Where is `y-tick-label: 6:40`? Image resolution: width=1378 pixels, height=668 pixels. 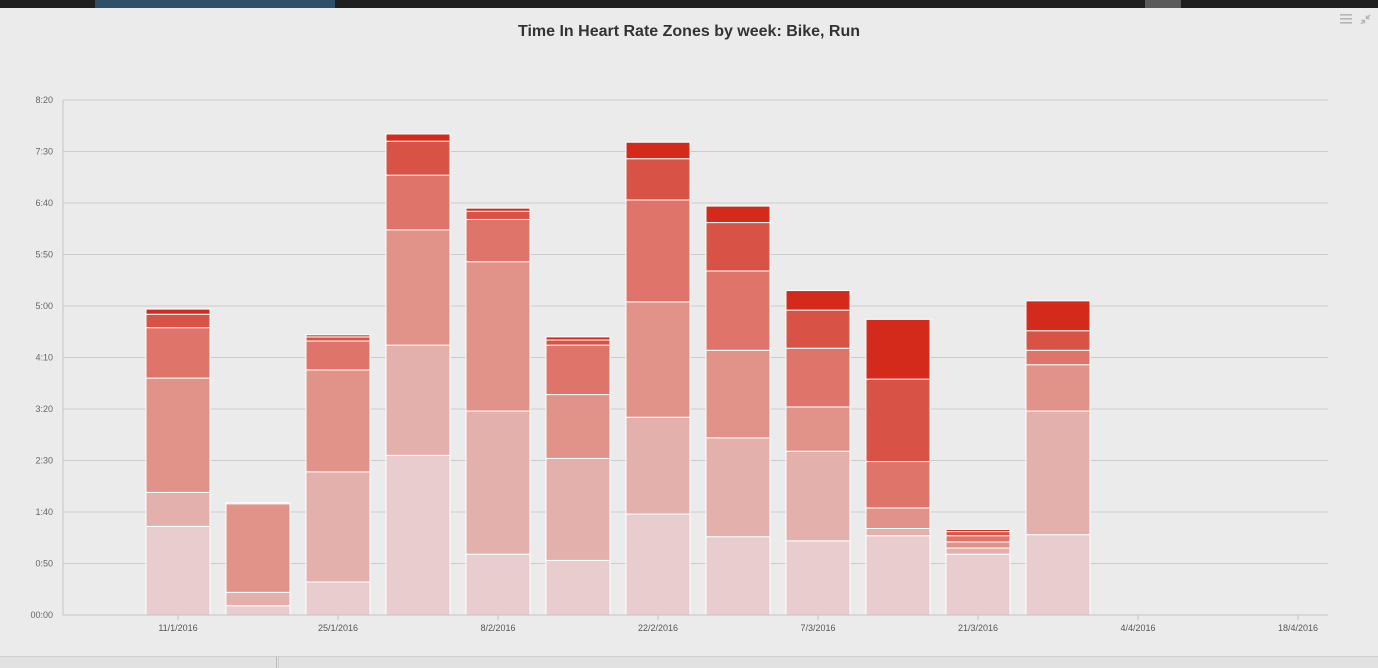
y-tick-label: 6:40 is located at coordinates (44, 203).